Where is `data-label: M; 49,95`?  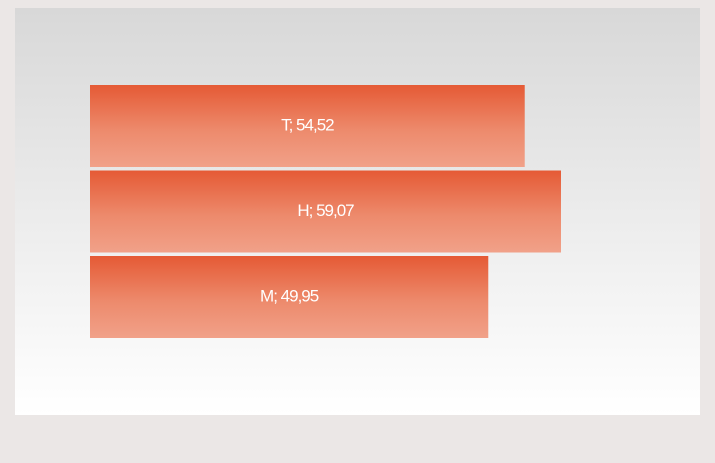 data-label: M; 49,95 is located at coordinates (289, 295).